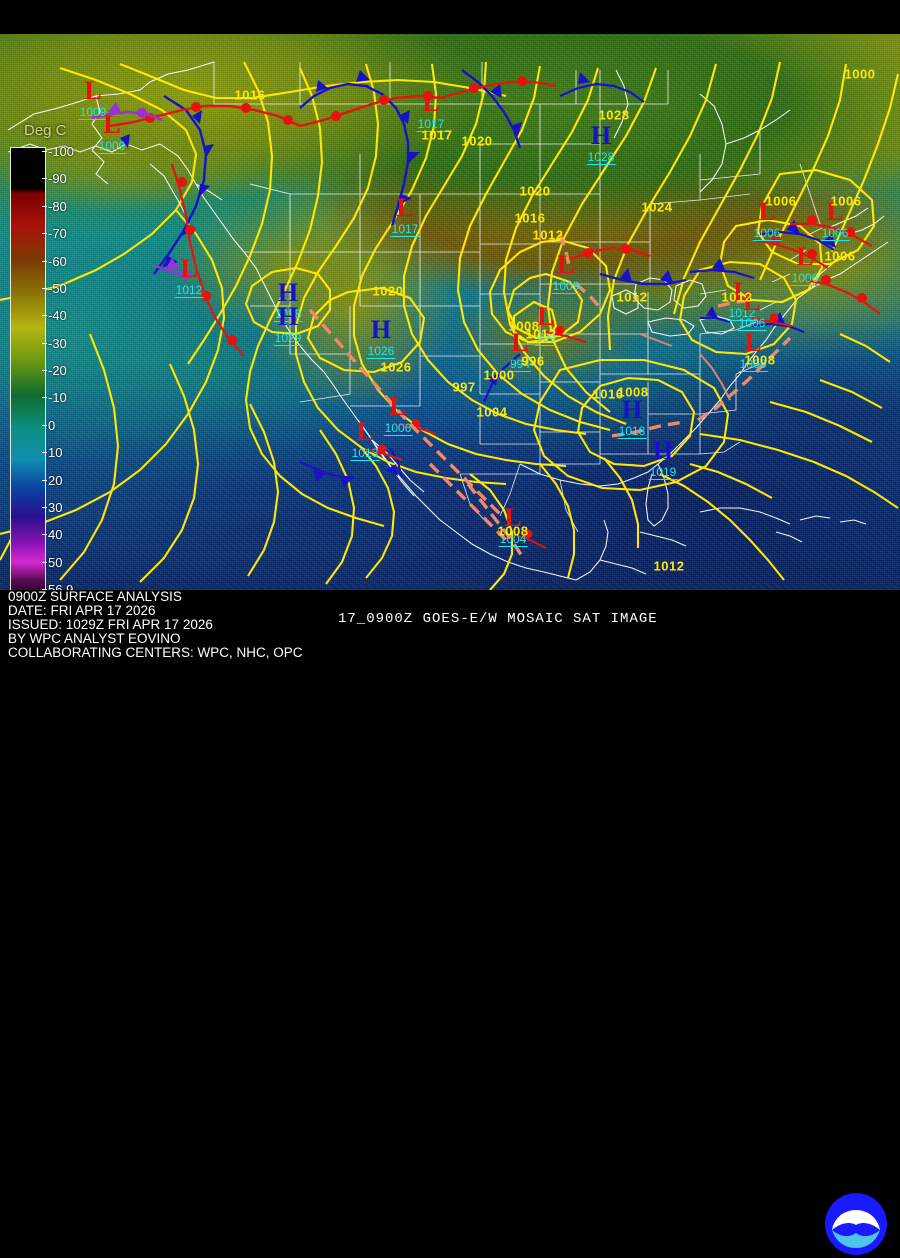 This screenshot has width=900, height=1258. Describe the element at coordinates (663, 459) in the screenshot. I see `high-pressure-center: H 1019` at that location.